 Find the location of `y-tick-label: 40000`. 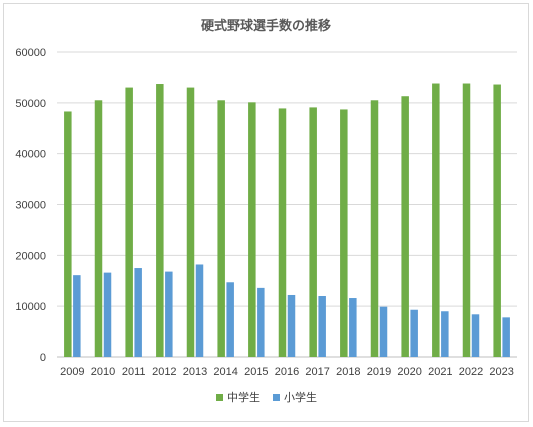

y-tick-label: 40000 is located at coordinates (30, 155).